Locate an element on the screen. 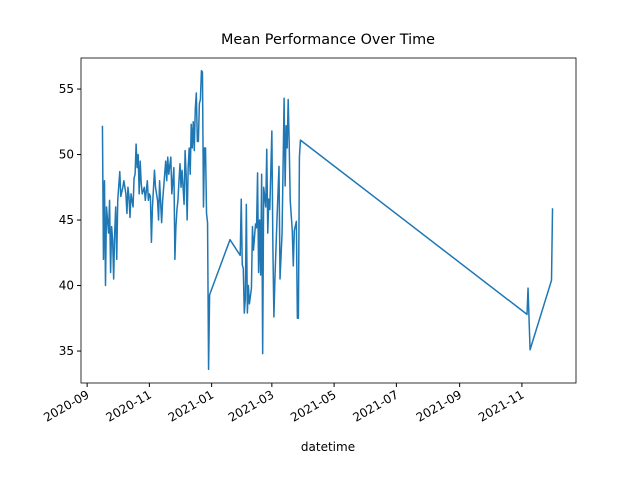 The height and width of the screenshot is (484, 640). x-tick-label: 2020-11 is located at coordinates (128, 405).